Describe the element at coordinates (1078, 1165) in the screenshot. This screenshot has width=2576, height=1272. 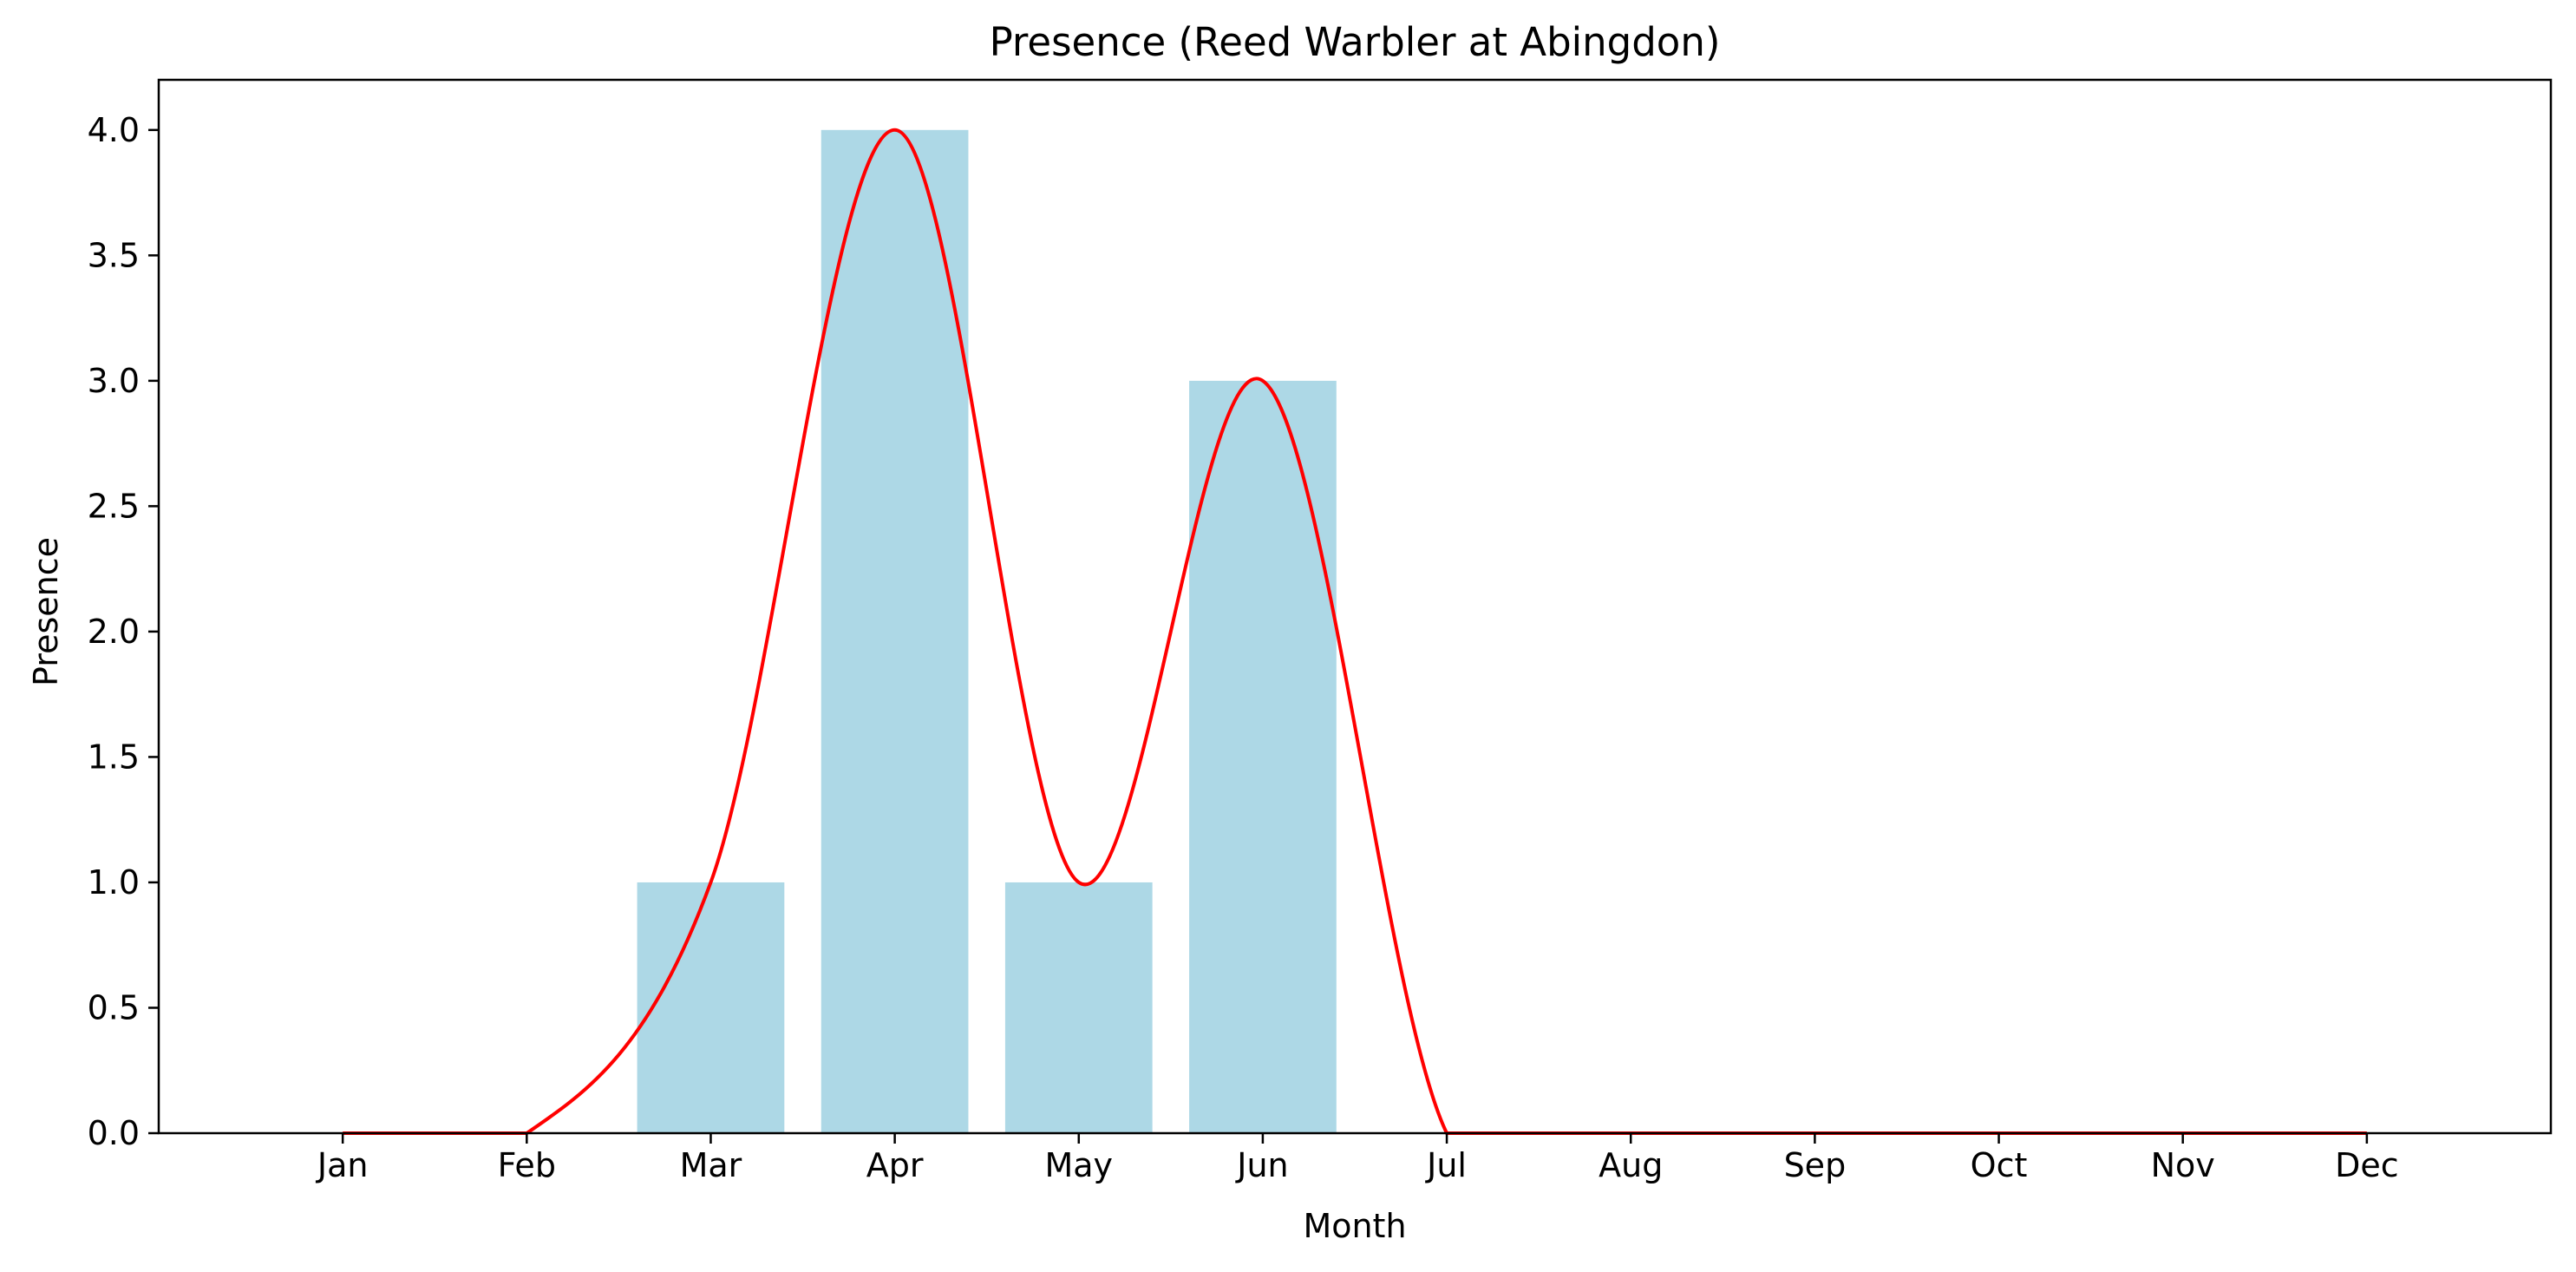
I see `x-tick-label-may: May` at that location.